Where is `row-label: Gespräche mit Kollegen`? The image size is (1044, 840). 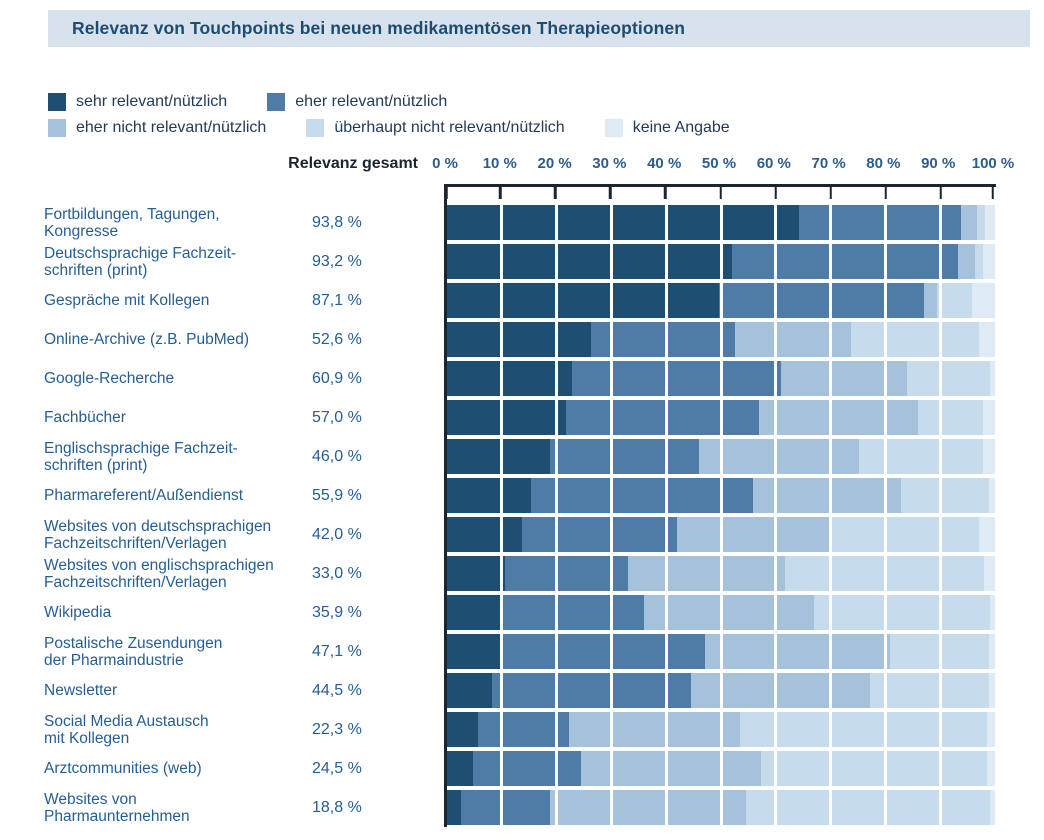
row-label: Gespräche mit Kollegen is located at coordinates (127, 300).